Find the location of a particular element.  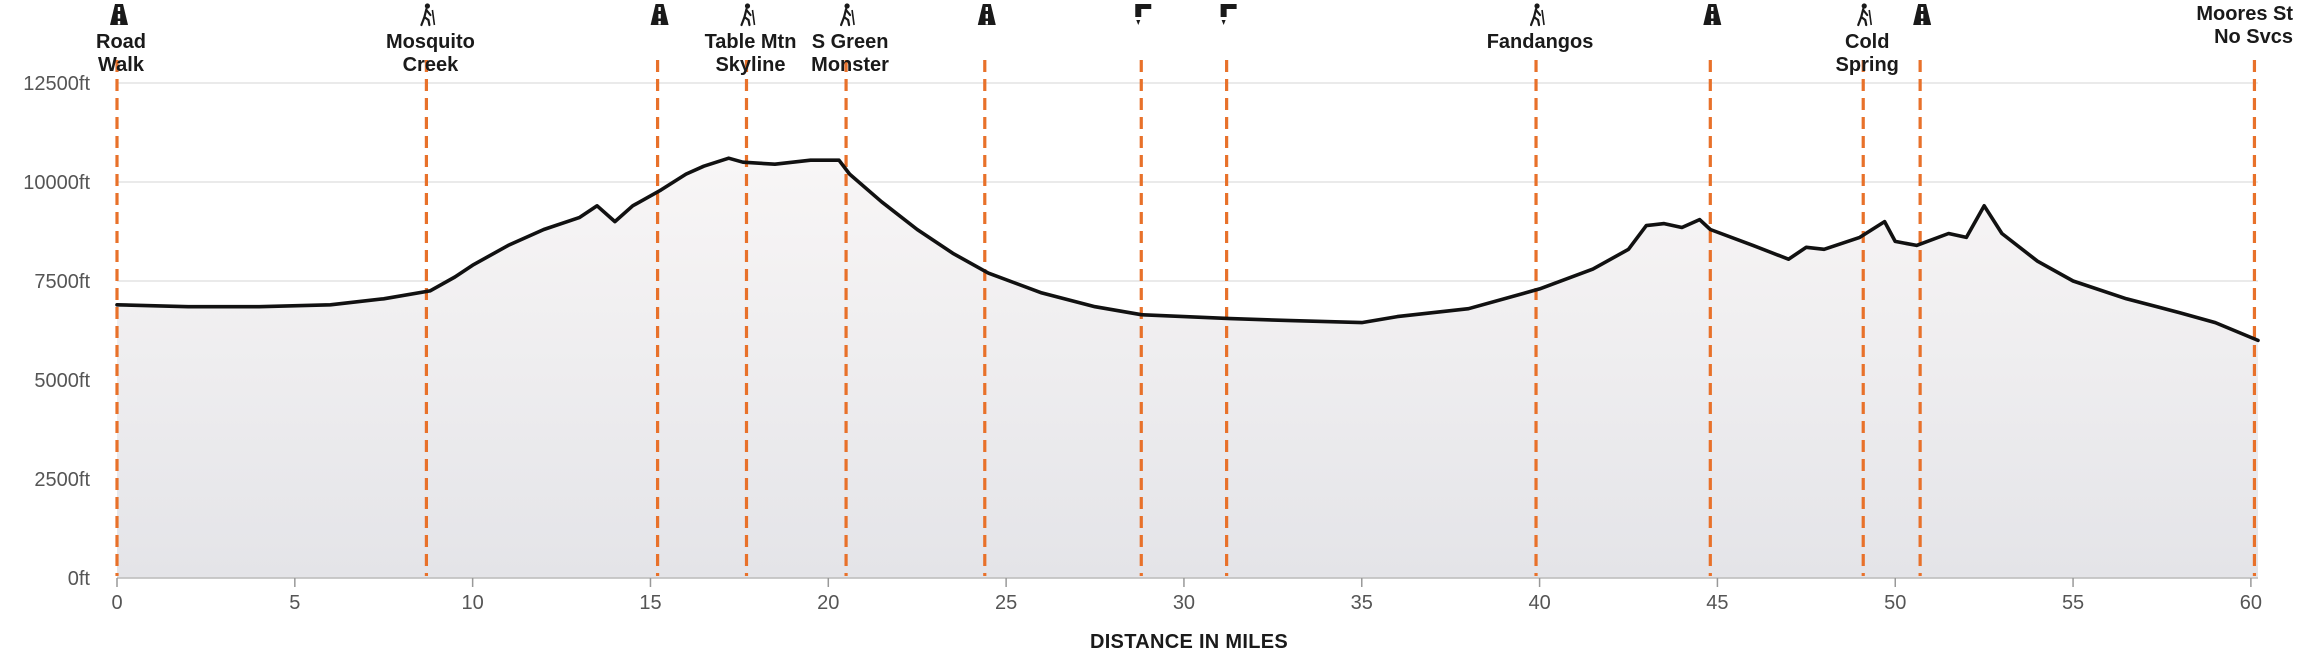

x-tick-label: 25 is located at coordinates (1006, 603).